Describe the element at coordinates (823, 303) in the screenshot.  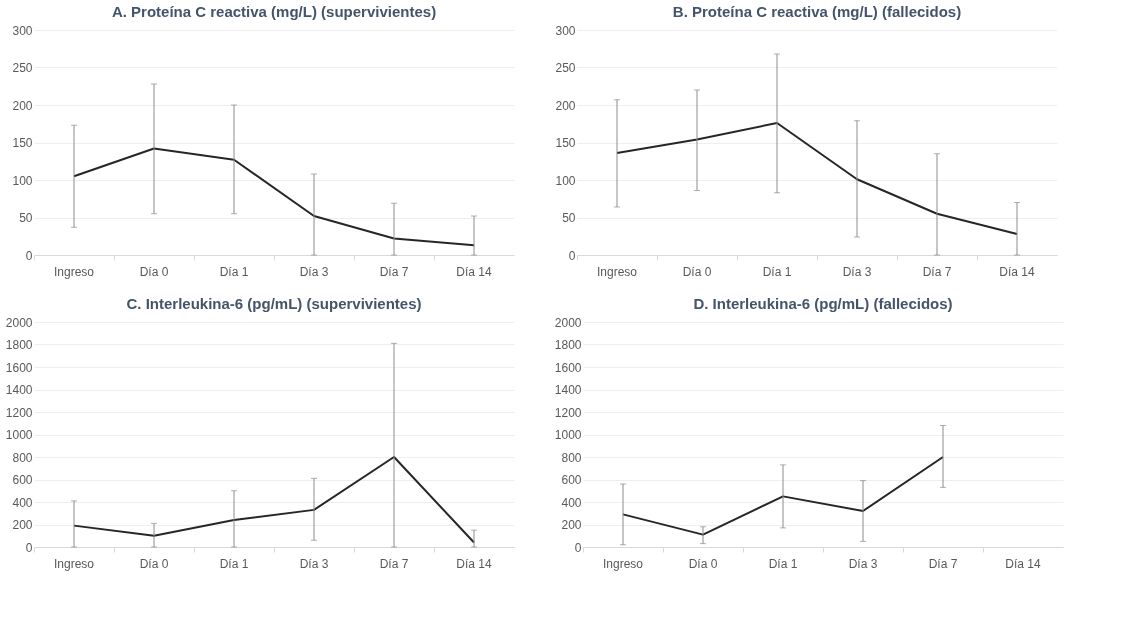
I see `chart-title: D. Interleukina-6 (pg/mL) (fallecidos)` at that location.